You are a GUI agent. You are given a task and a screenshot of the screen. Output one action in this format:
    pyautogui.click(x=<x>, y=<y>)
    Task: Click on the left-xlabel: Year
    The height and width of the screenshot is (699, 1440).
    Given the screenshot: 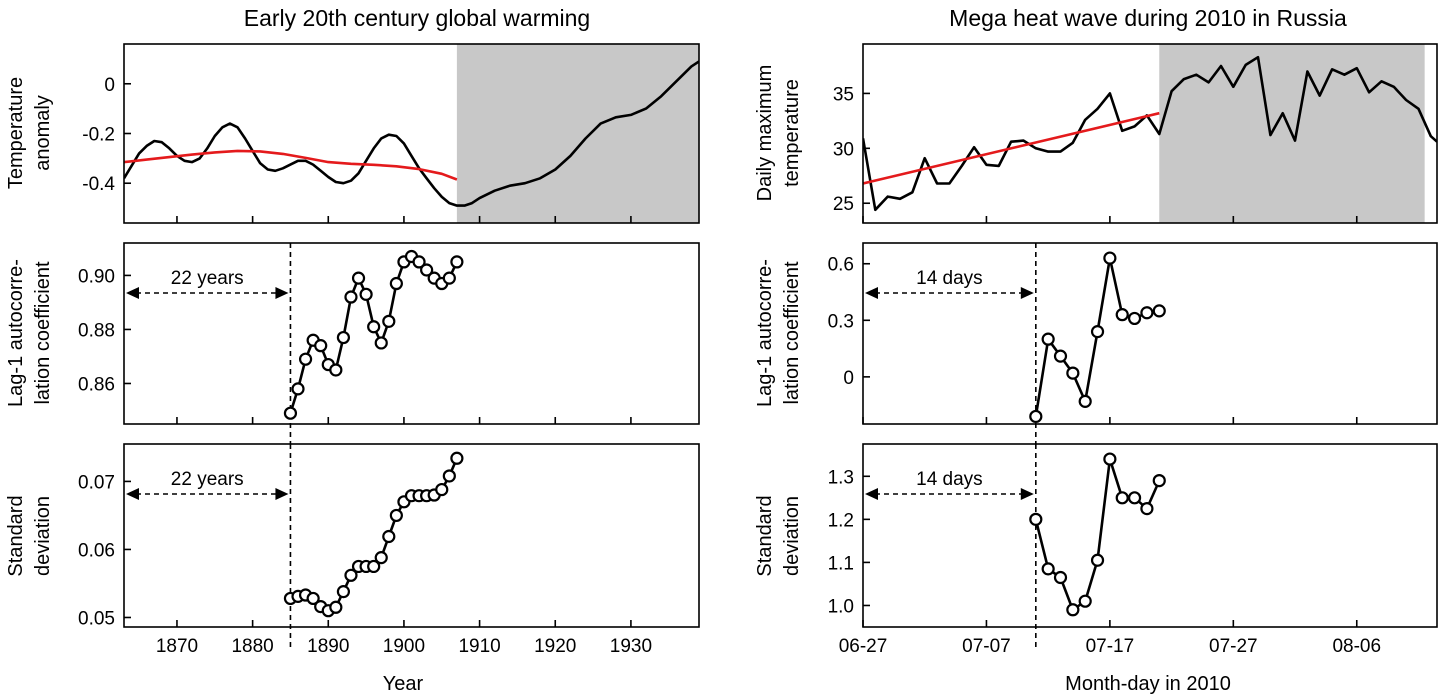 What is the action you would take?
    pyautogui.click(x=403, y=684)
    